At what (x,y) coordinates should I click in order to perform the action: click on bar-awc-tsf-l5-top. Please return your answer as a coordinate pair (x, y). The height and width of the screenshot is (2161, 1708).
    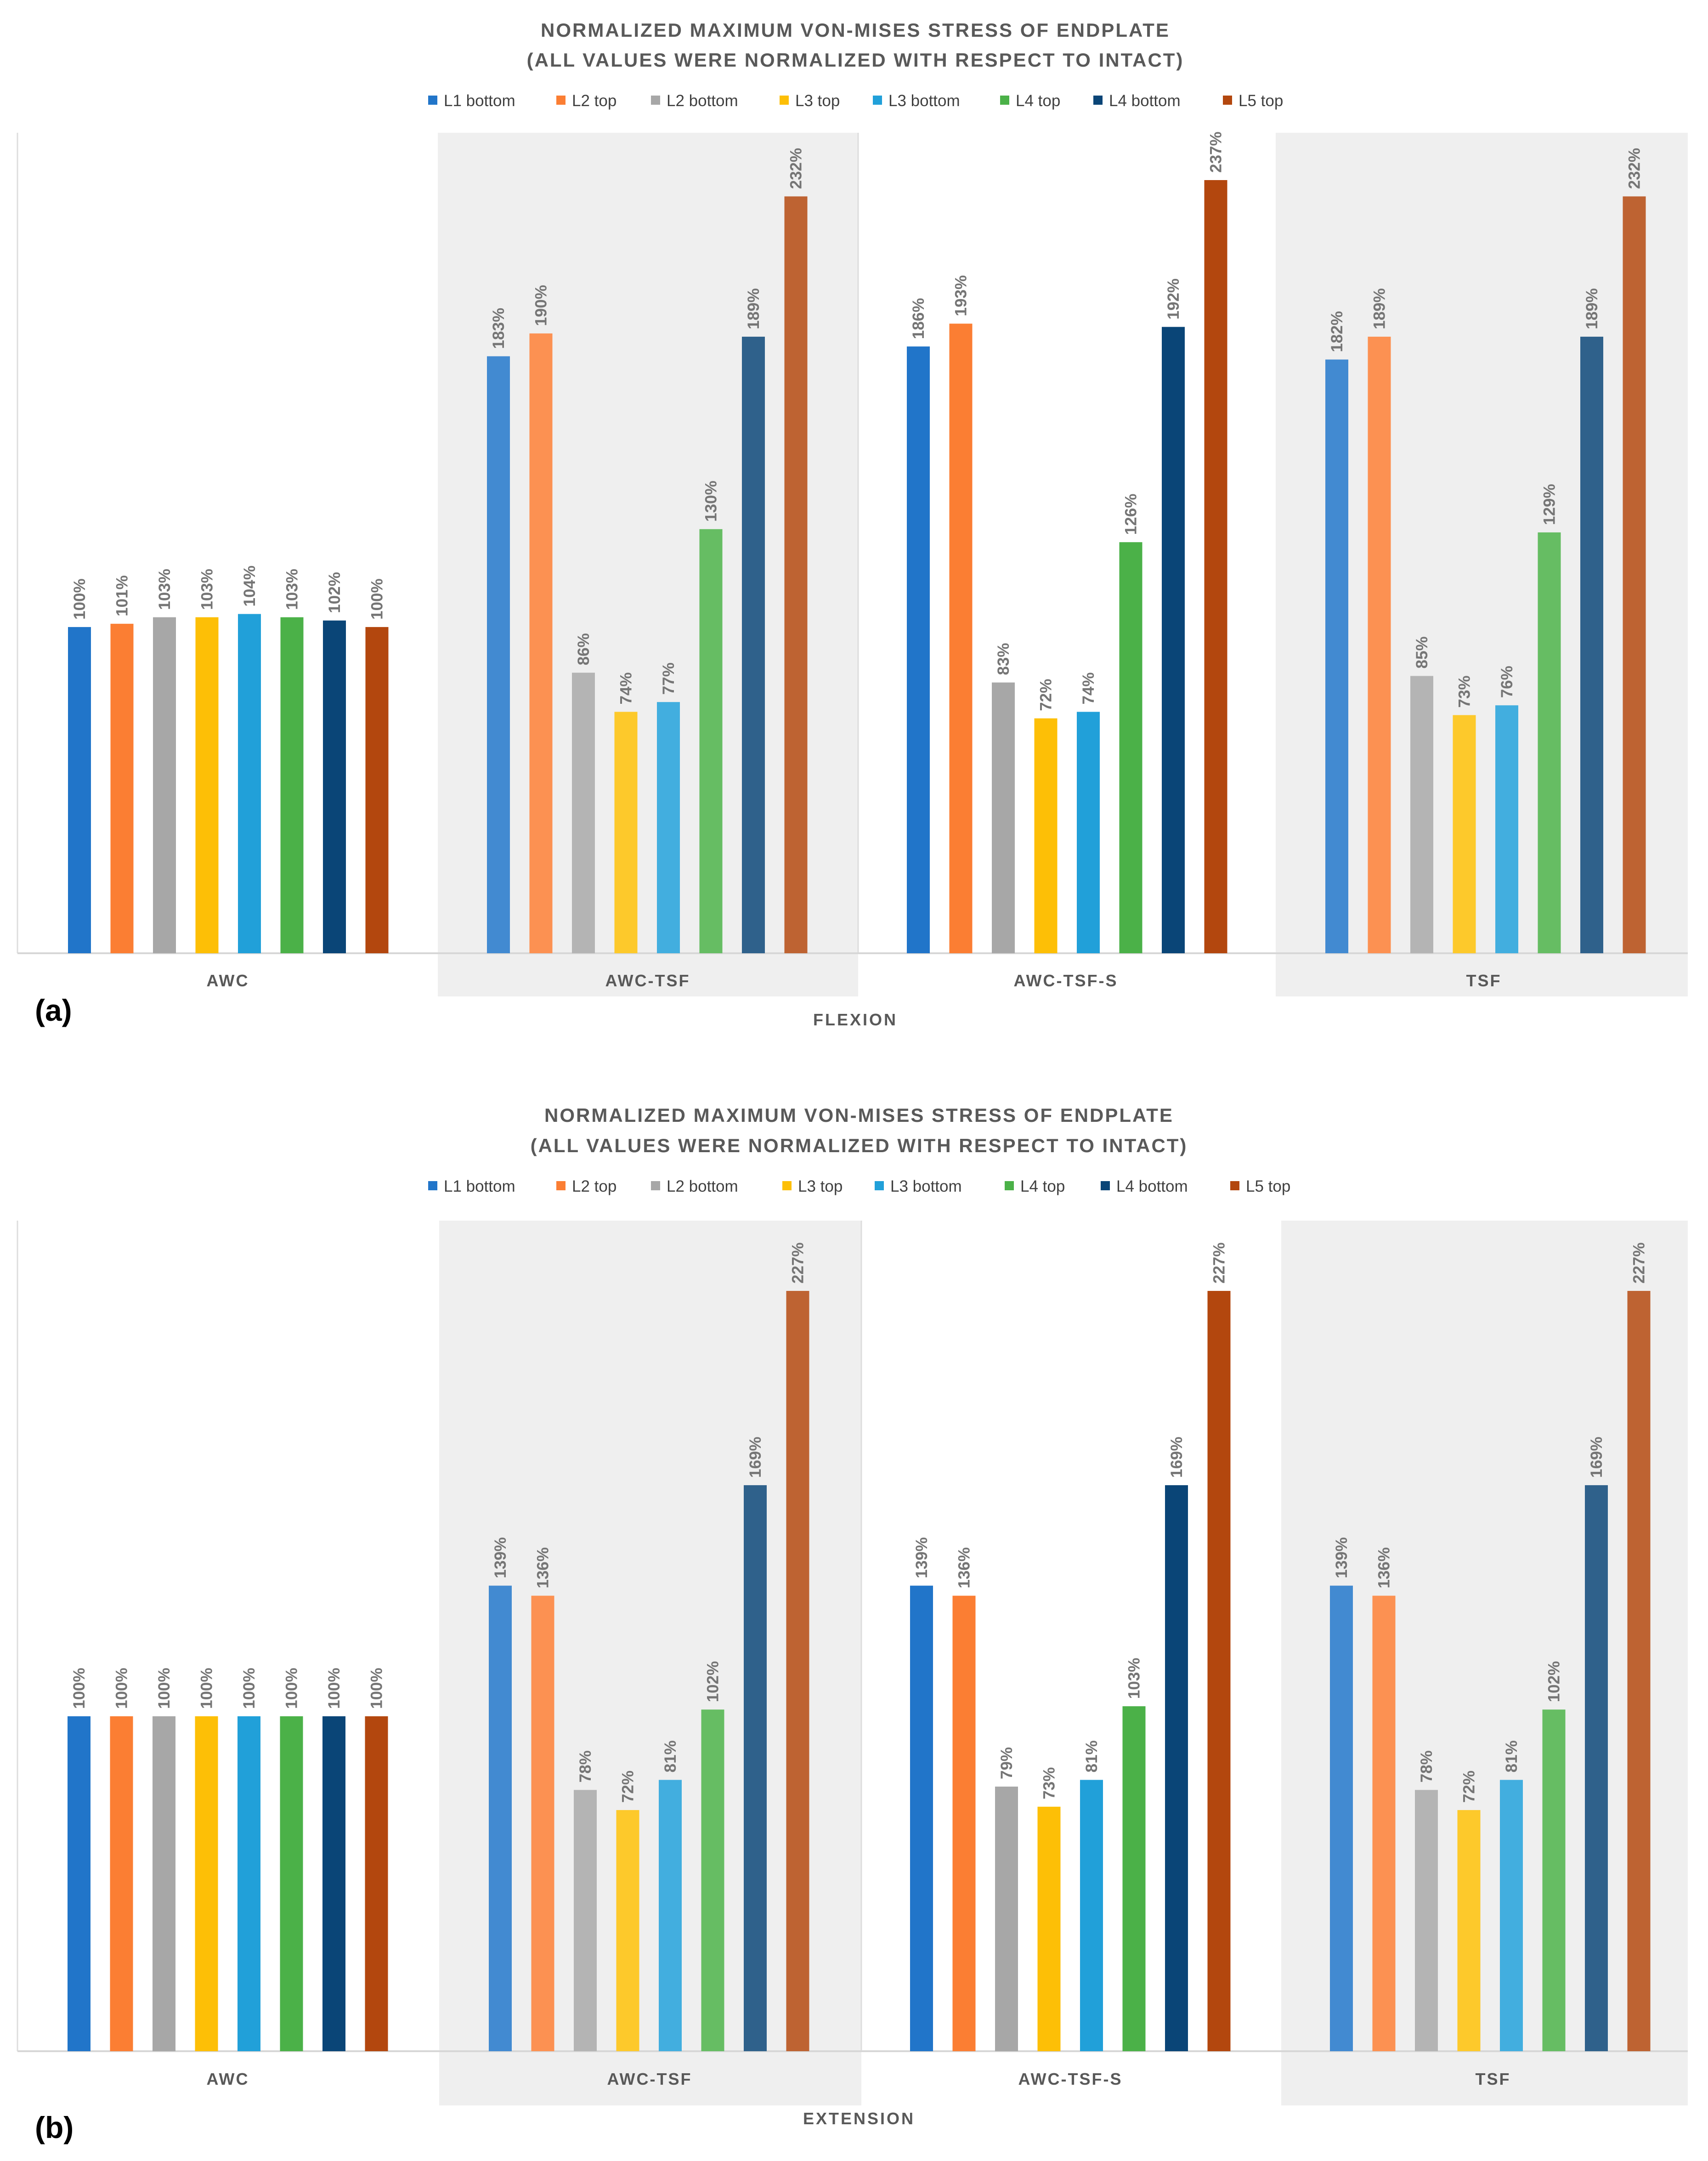
    Looking at the image, I should click on (798, 1671).